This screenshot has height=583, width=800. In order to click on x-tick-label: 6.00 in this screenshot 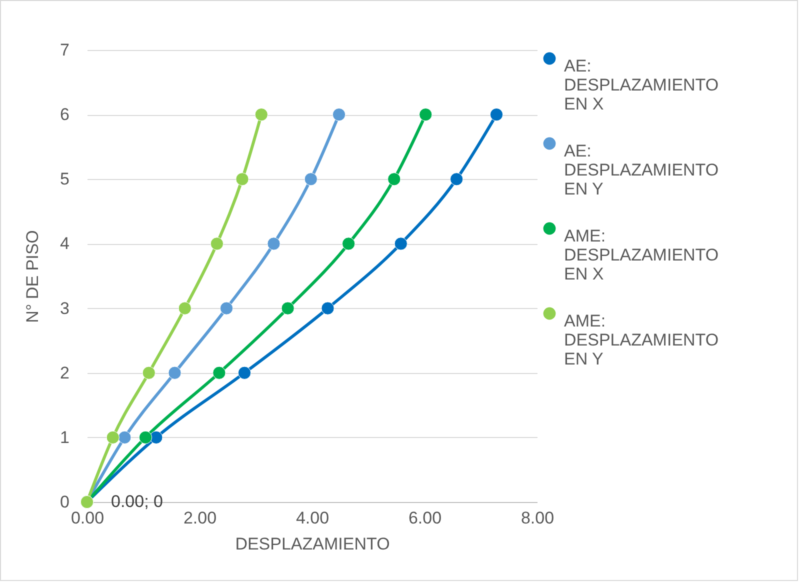, I will do `click(425, 518)`.